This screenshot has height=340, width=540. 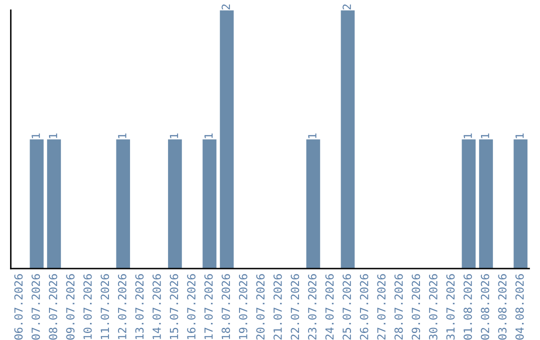 I want to click on x-tick-label: 14.07.2026, so click(x=156, y=307).